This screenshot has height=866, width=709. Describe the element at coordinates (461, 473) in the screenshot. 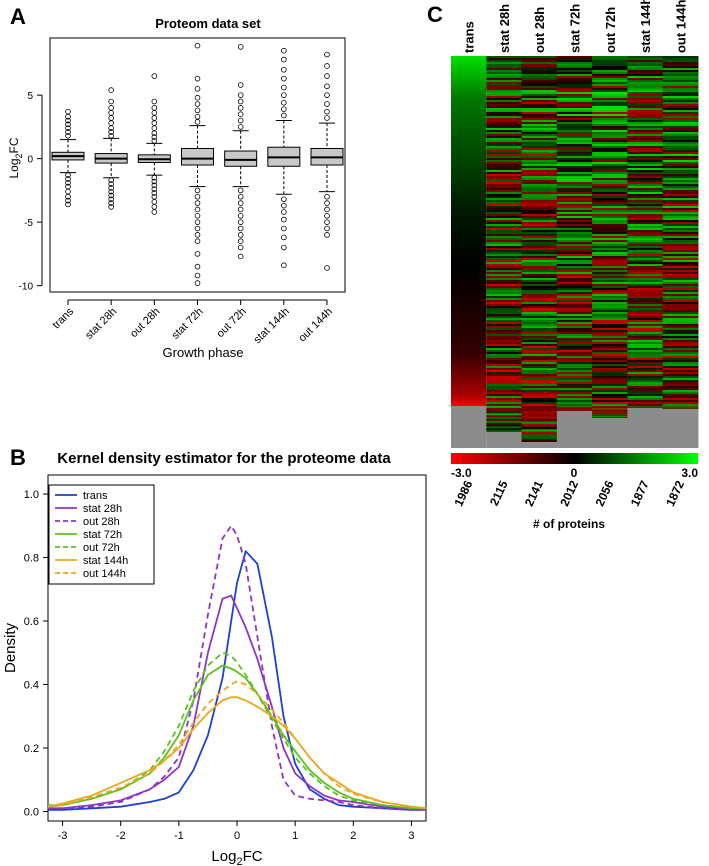

I see `colorbar-min-label: -3.0` at that location.